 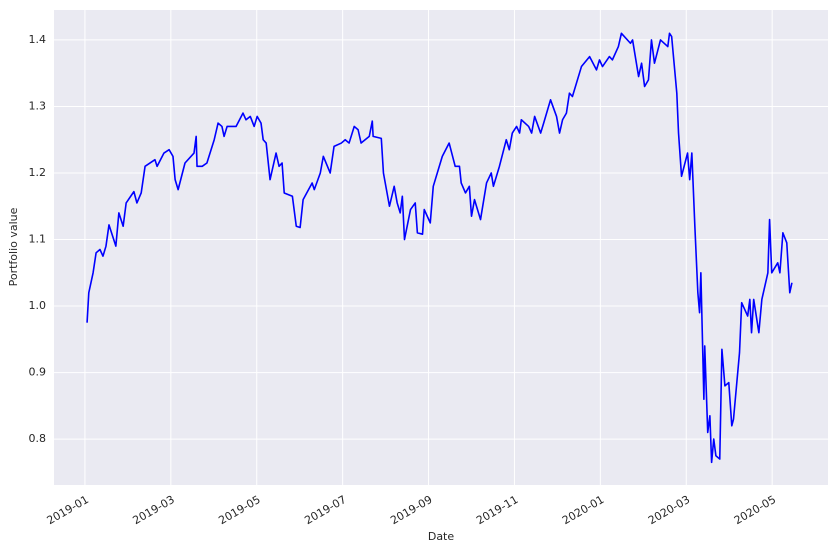 What do you see at coordinates (154, 510) in the screenshot?
I see `x-tick-label: 2019-03` at bounding box center [154, 510].